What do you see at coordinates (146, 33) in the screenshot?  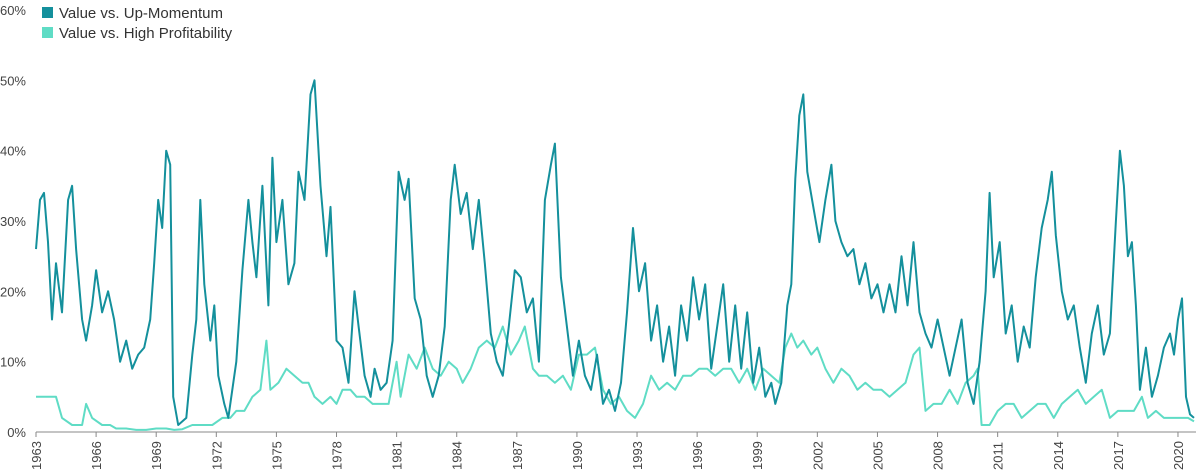 I see `legend-label: Value vs. High Profitability` at bounding box center [146, 33].